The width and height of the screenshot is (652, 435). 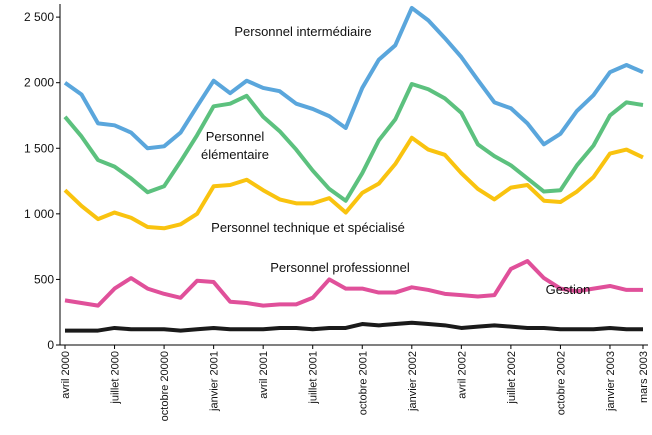 What do you see at coordinates (462, 375) in the screenshot?
I see `x-tick-label: avril 2002` at bounding box center [462, 375].